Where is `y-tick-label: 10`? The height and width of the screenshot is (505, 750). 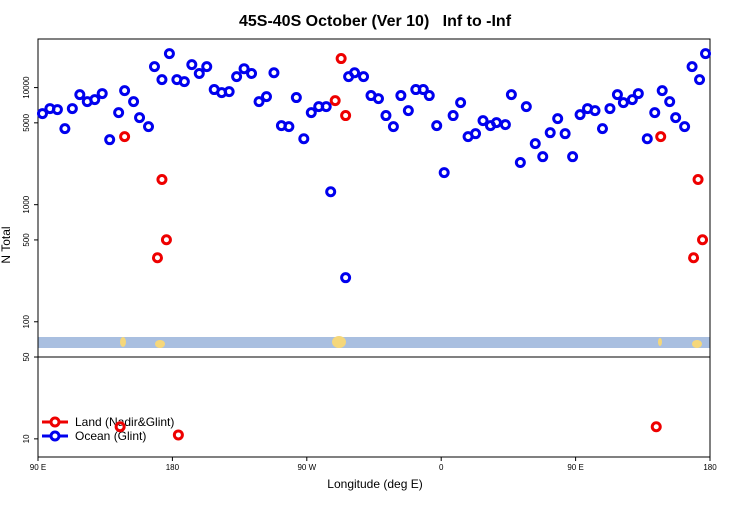 y-tick-label: 10 is located at coordinates (26, 438).